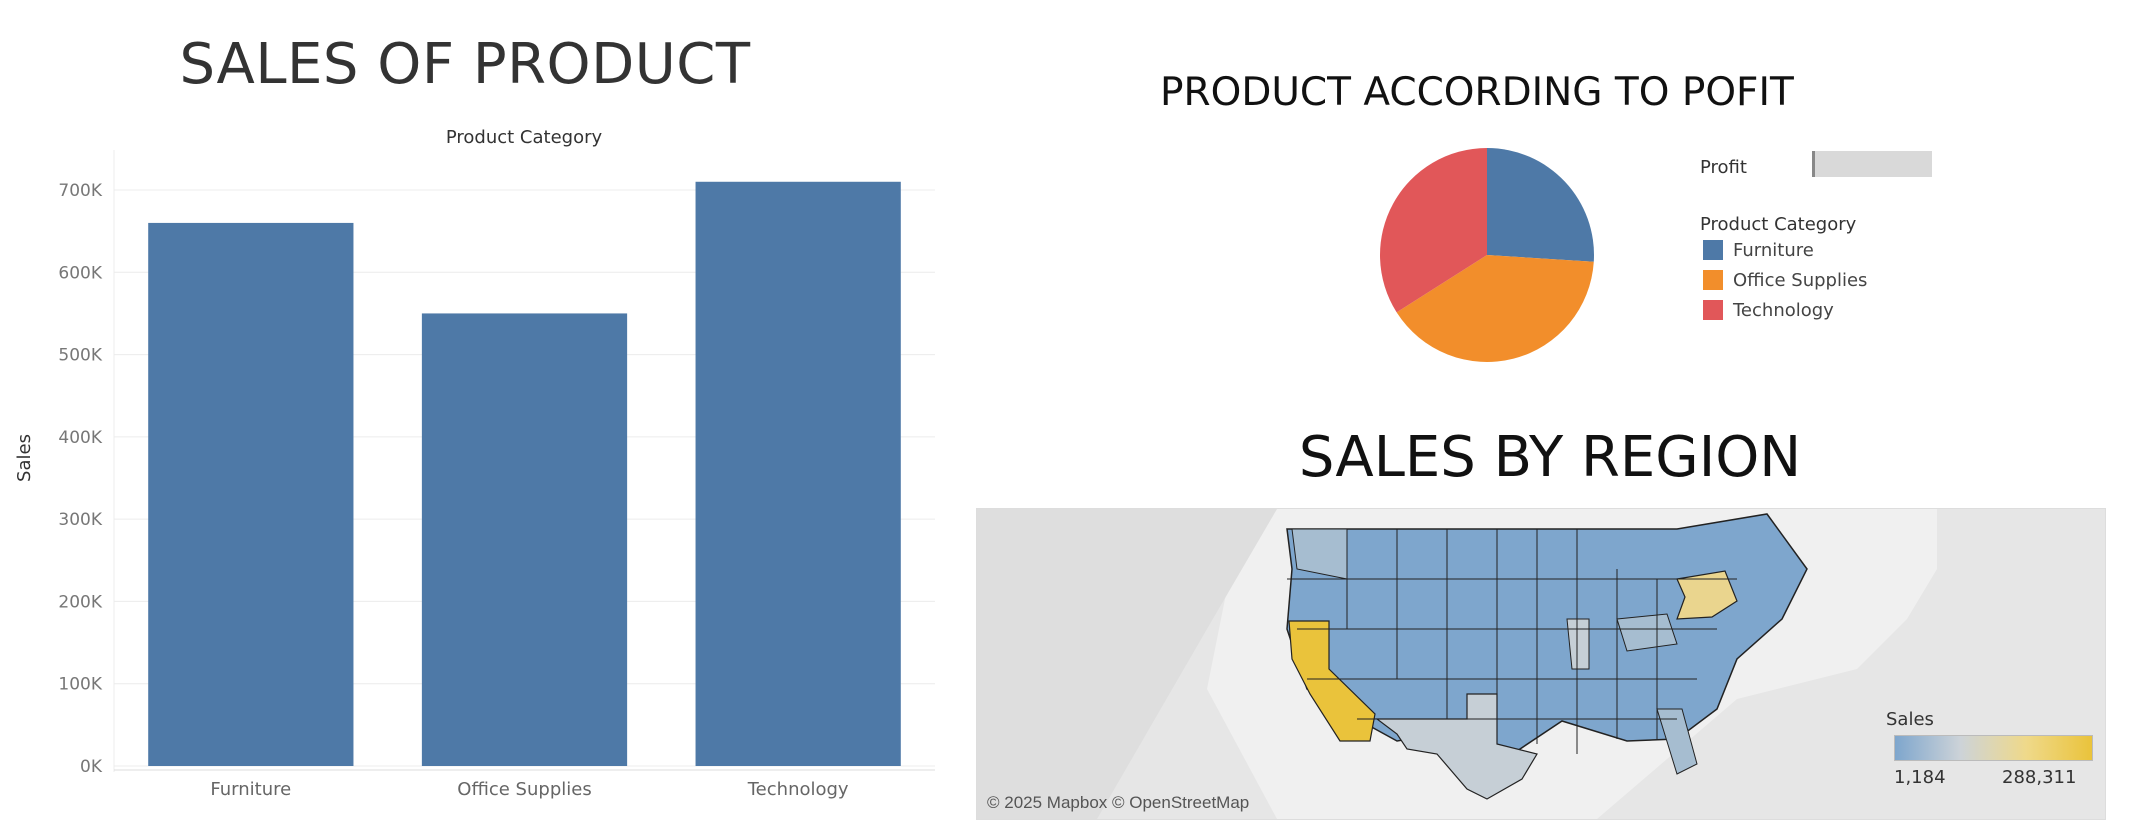 The image size is (2129, 839). What do you see at coordinates (80, 191) in the screenshot?
I see `bar-y-tick-label: 700K` at bounding box center [80, 191].